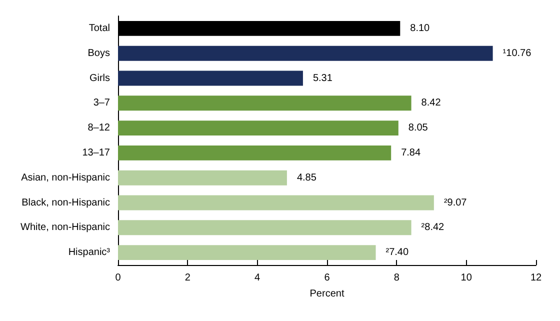 This screenshot has width=560, height=321. I want to click on x-tick-label: 8, so click(397, 278).